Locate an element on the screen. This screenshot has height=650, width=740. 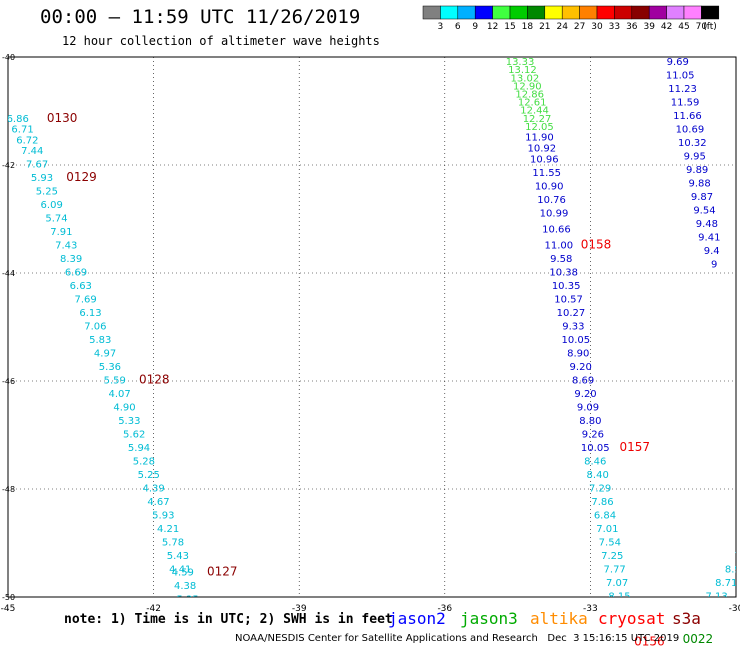
wave-height-label: 9.54 is located at coordinates (704, 211).